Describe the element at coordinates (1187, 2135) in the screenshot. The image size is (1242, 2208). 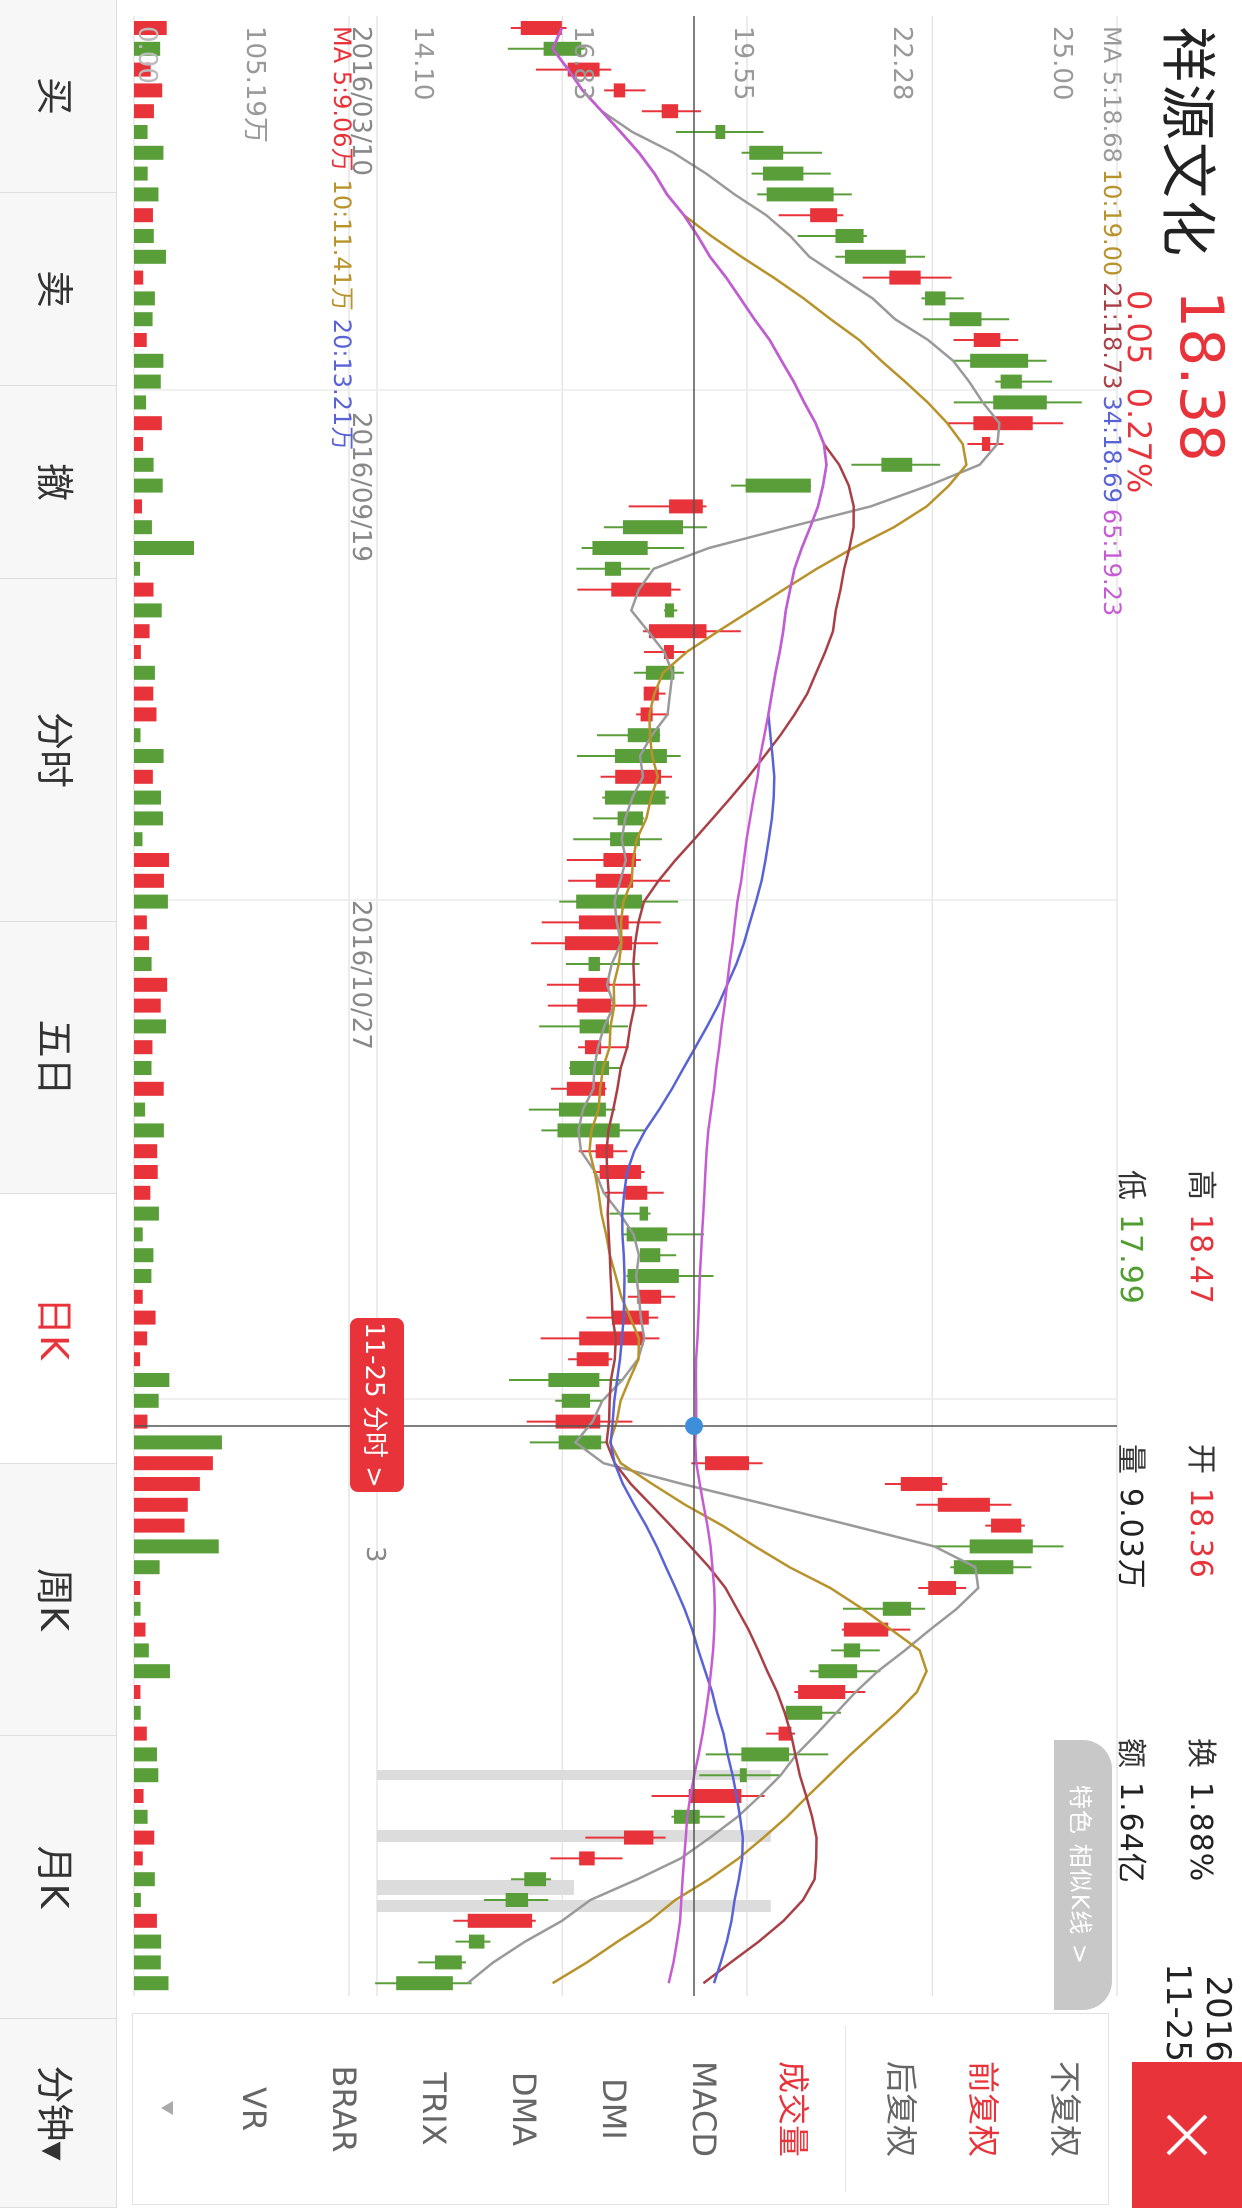
I see `close-button` at that location.